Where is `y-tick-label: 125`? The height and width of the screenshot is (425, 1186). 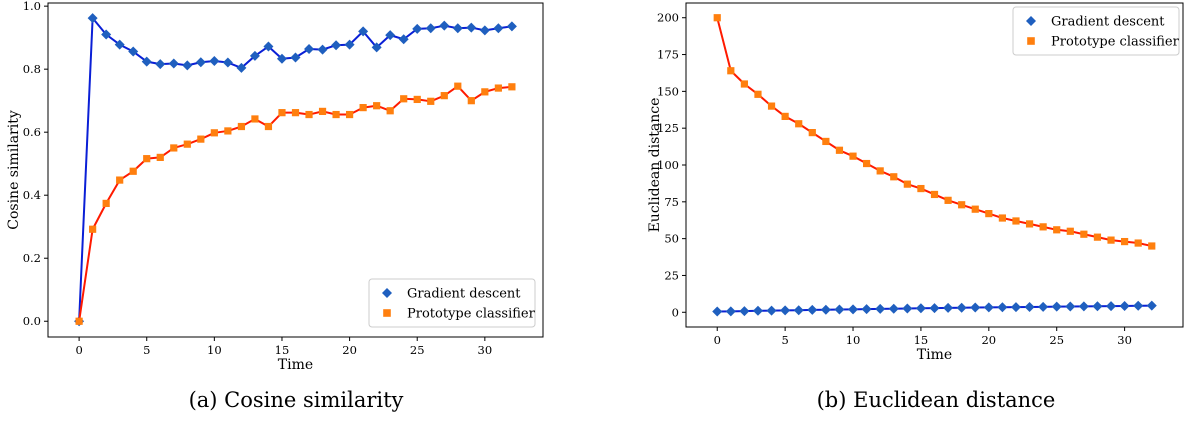 y-tick-label: 125 is located at coordinates (668, 128).